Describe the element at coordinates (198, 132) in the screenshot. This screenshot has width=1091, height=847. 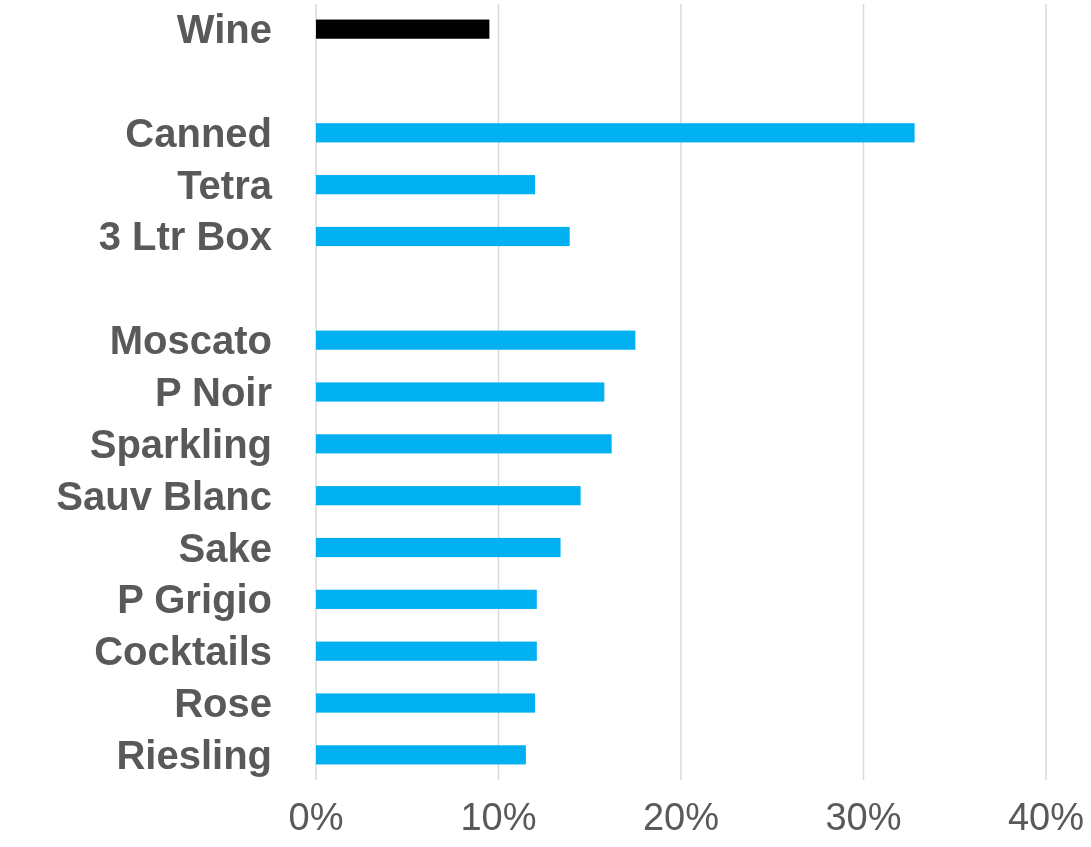
I see `y-tick-label: Canned` at that location.